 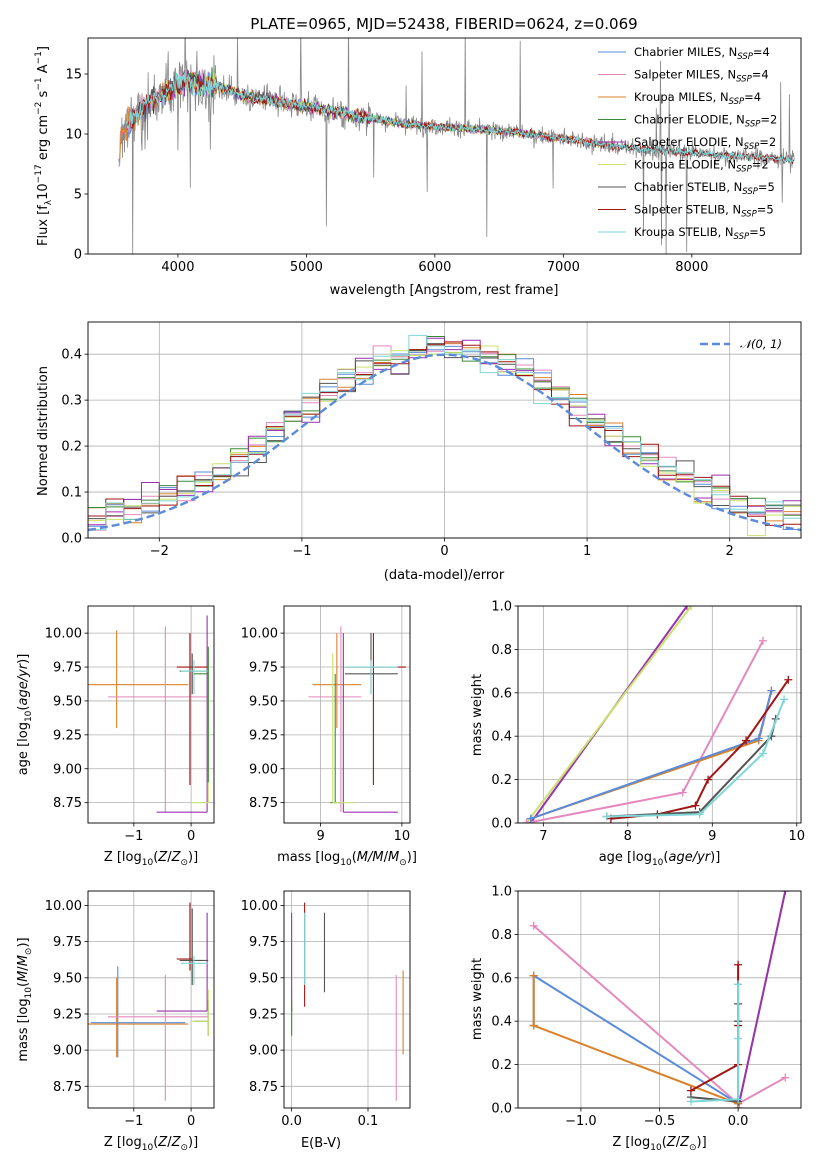 I want to click on p-ageM-xlabel-part: 10, so click(x=346, y=863).